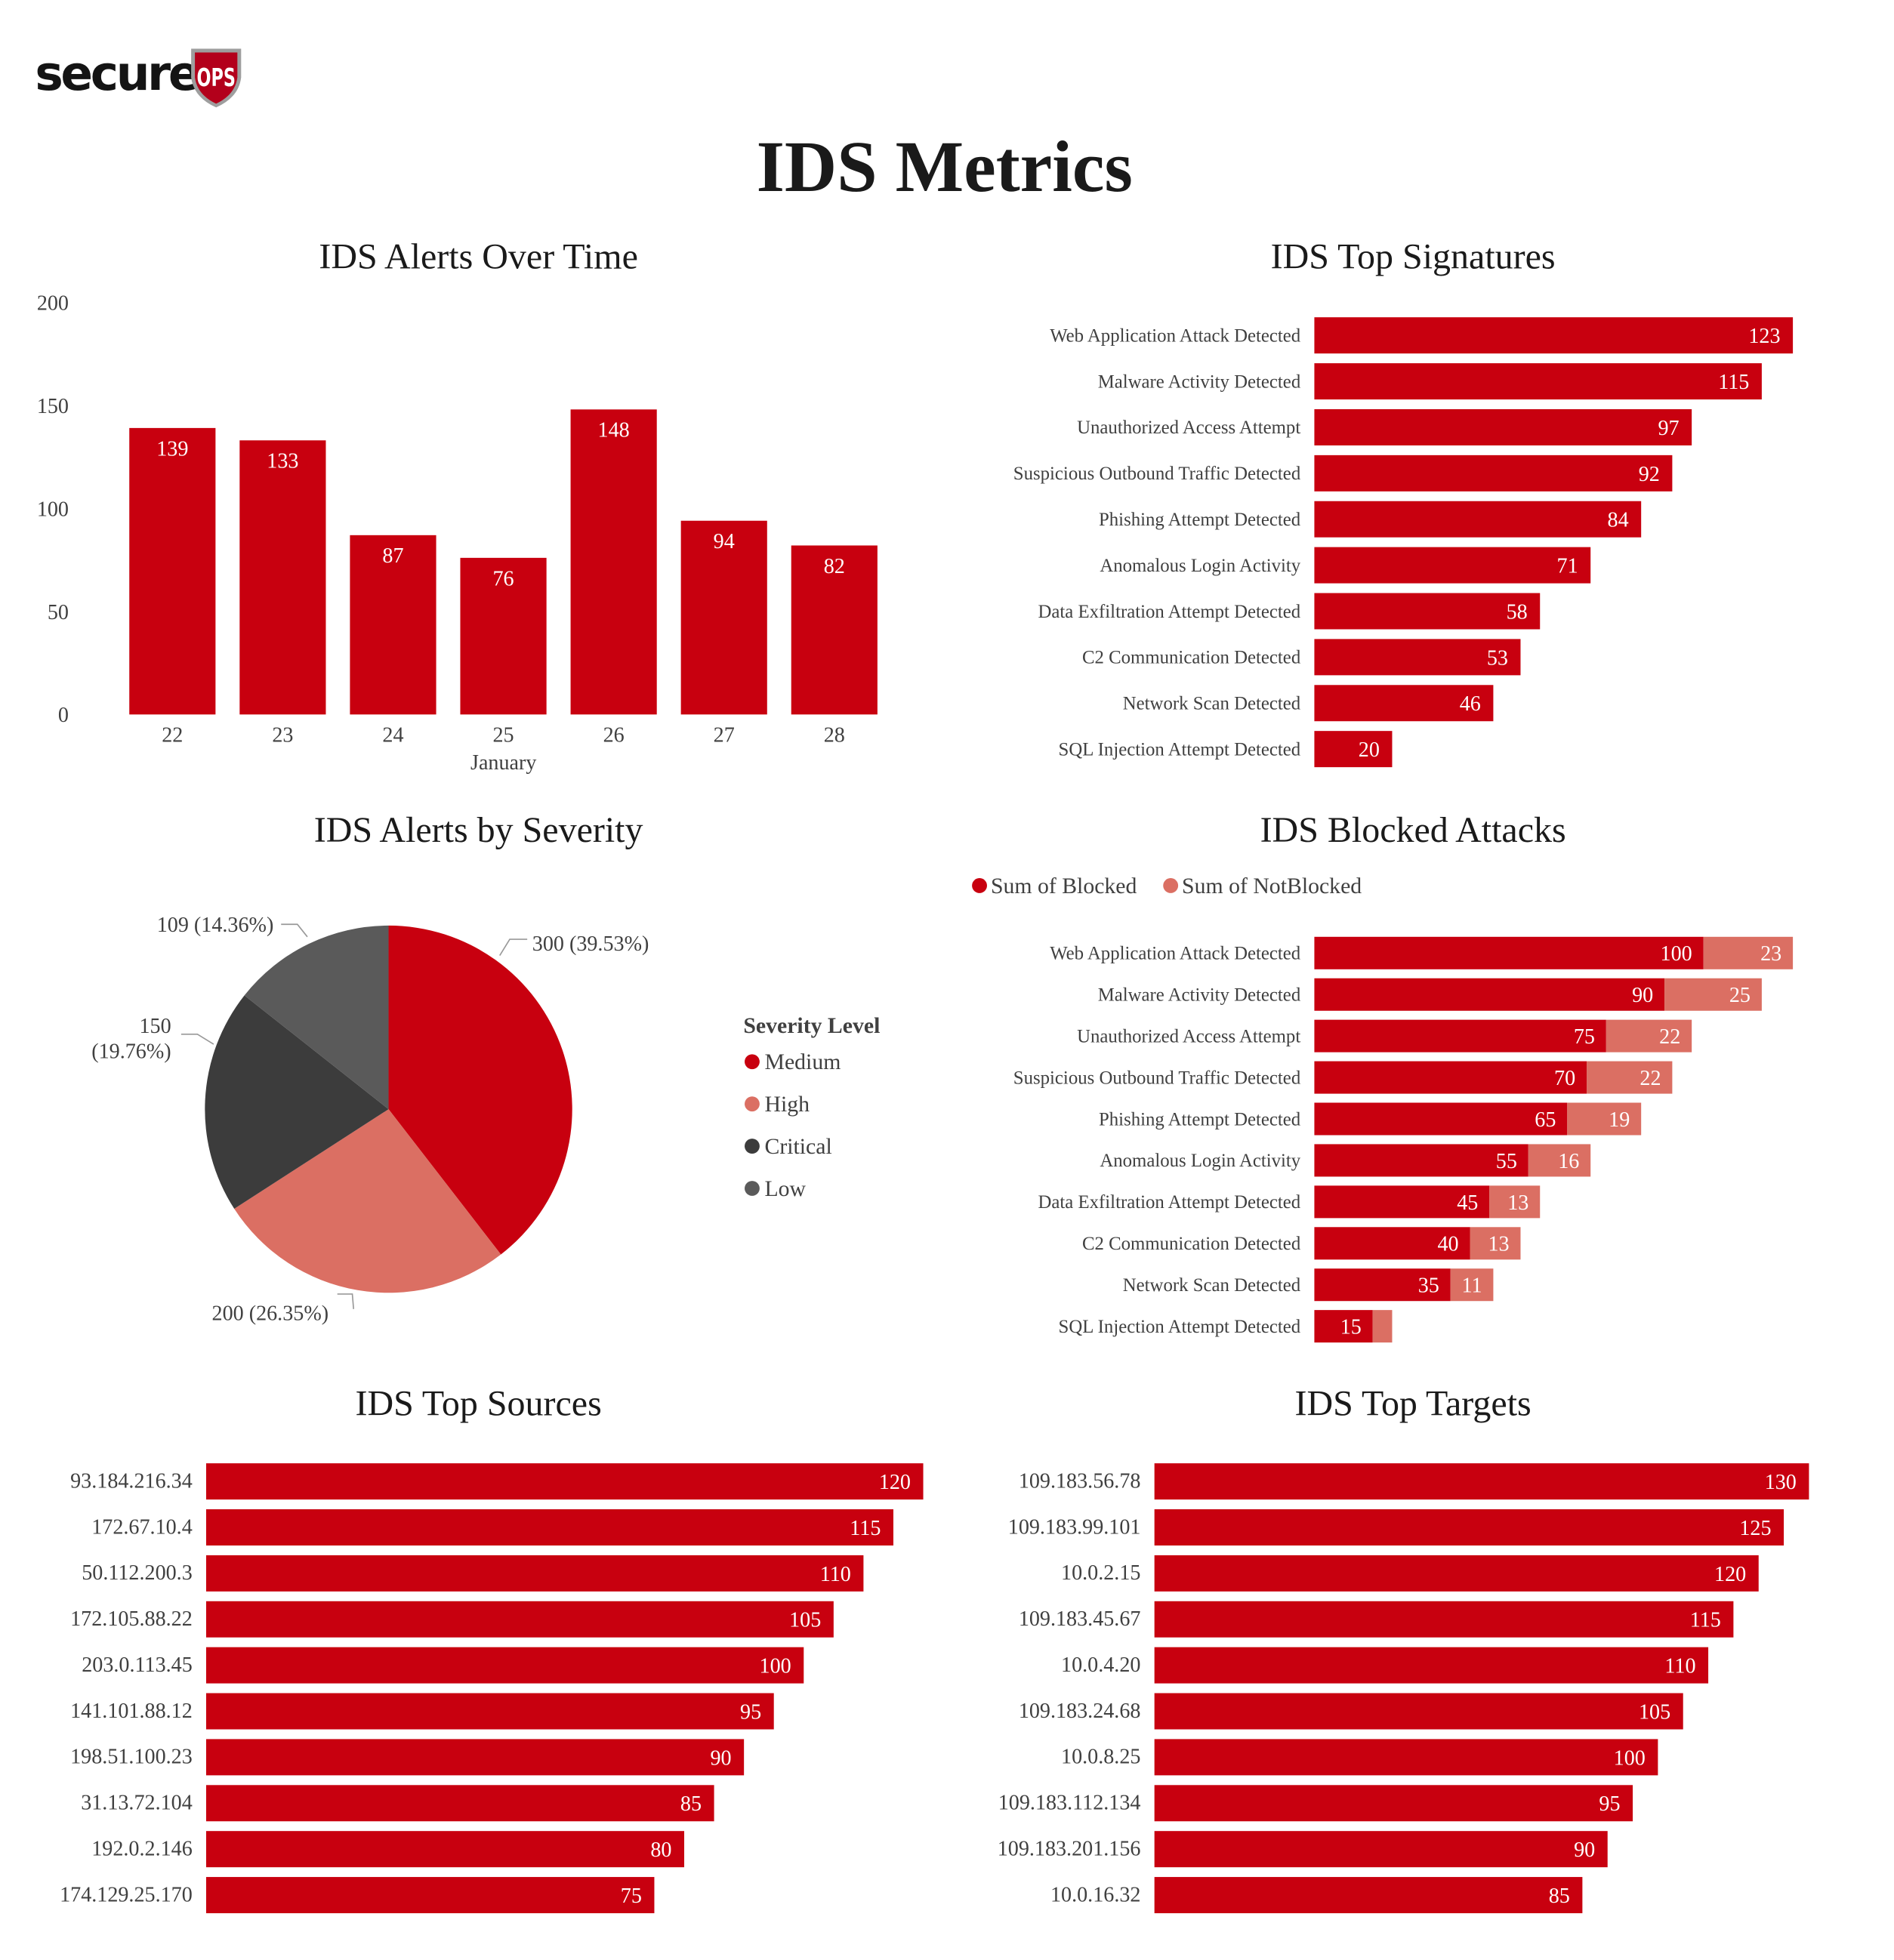  What do you see at coordinates (785, 1188) in the screenshot?
I see `legend-label: Low` at bounding box center [785, 1188].